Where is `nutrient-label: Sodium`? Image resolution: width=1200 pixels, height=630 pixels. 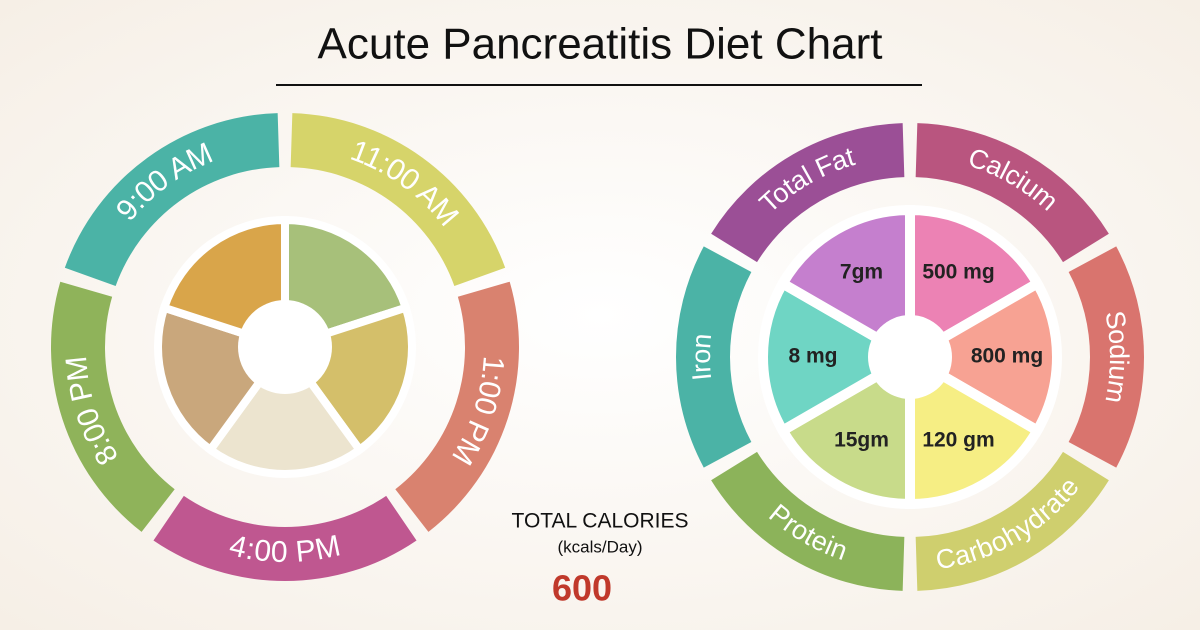 nutrient-label: Sodium is located at coordinates (1116, 356).